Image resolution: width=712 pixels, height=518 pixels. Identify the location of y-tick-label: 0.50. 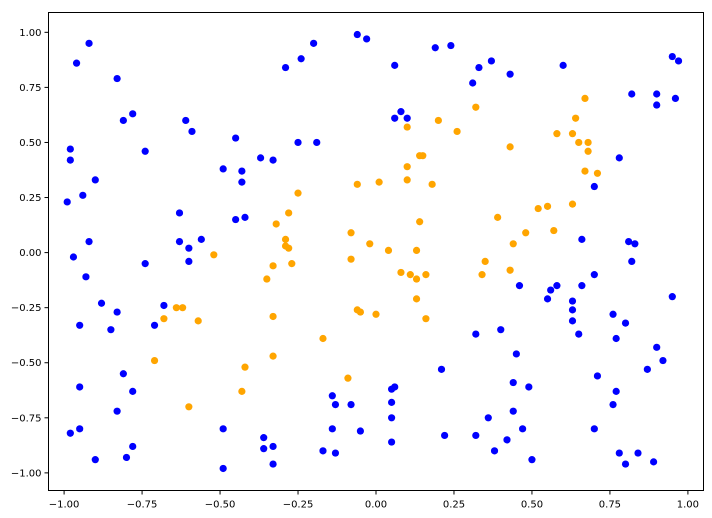
(30, 143).